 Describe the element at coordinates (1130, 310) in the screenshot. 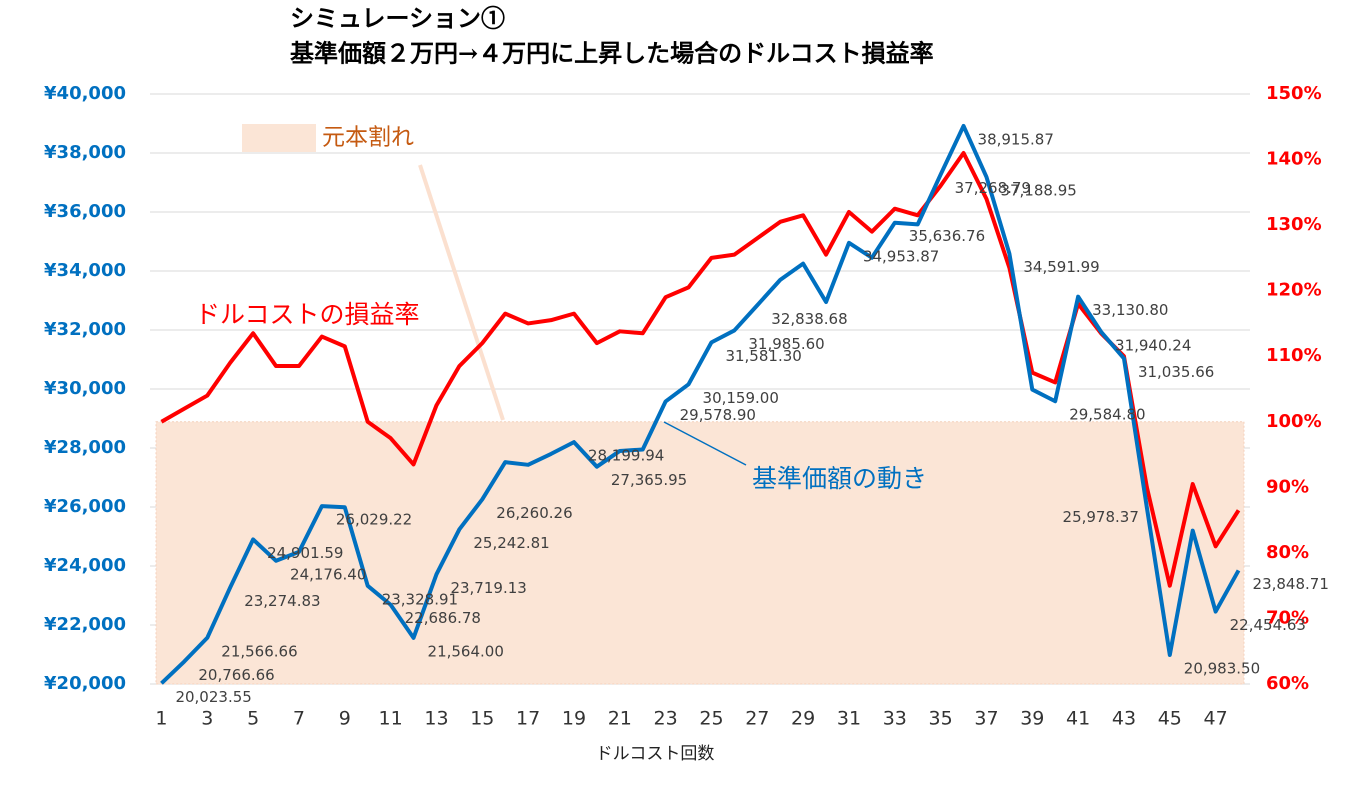

I see `data-label: 33,130.80` at that location.